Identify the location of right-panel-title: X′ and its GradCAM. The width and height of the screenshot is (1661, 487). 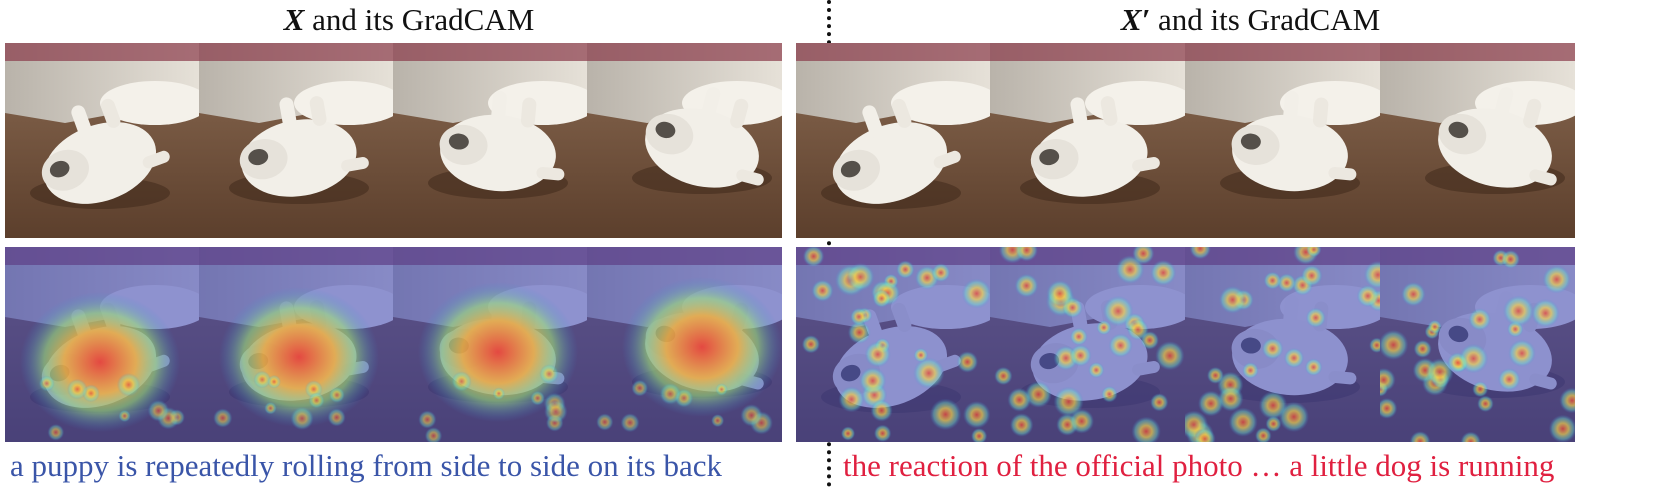
(1250, 20).